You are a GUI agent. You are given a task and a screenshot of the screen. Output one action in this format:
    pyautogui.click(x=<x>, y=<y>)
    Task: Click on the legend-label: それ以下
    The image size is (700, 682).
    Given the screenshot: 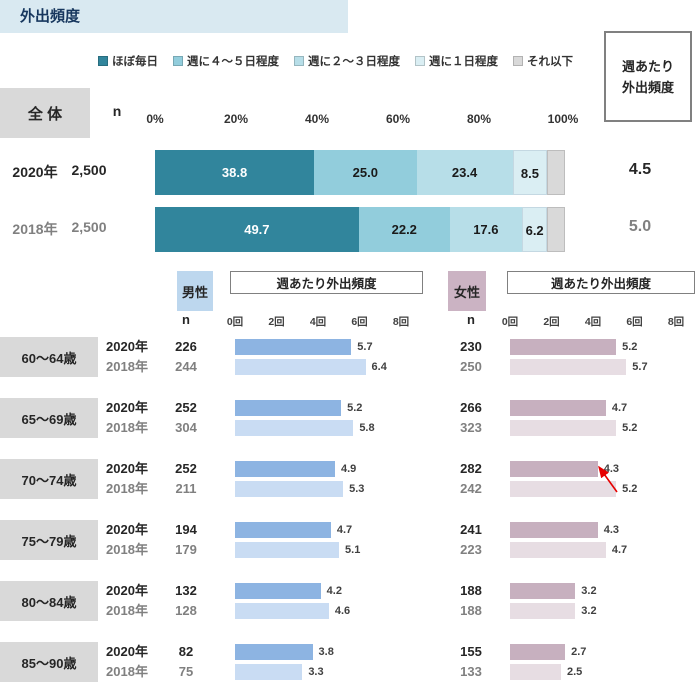 What is the action you would take?
    pyautogui.click(x=550, y=62)
    